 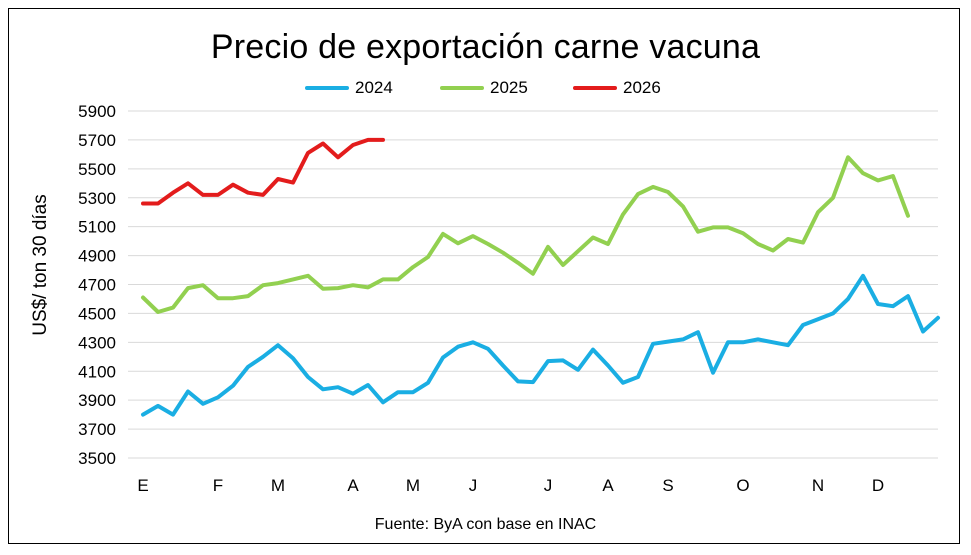 I want to click on legend-swatch-2025, so click(x=462, y=88).